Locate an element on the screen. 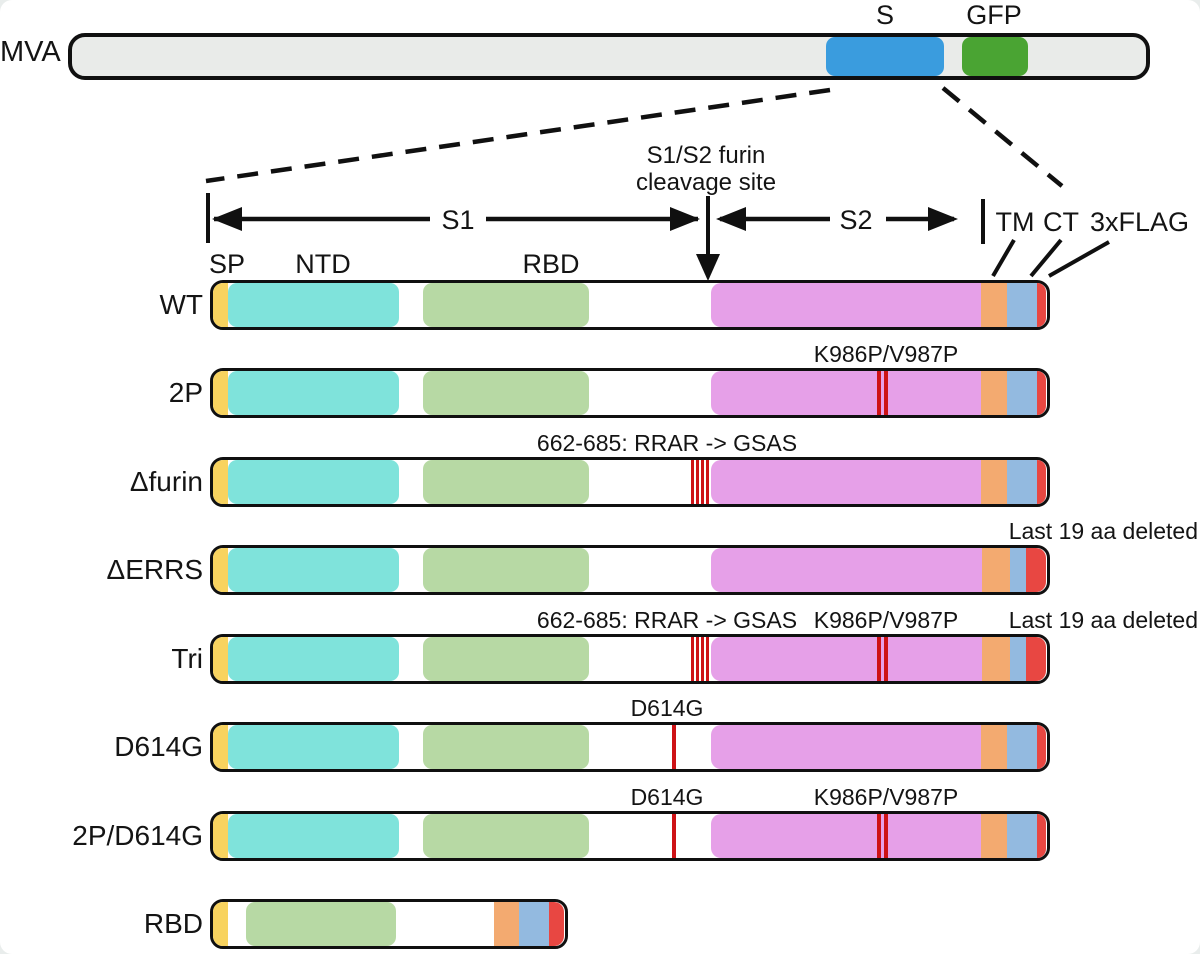  construct-label: D614G is located at coordinates (158, 746).